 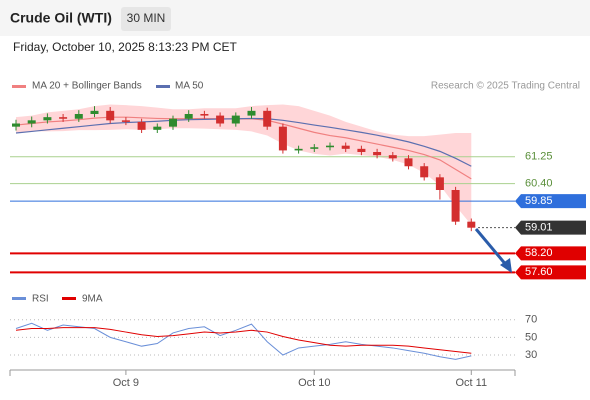 I want to click on legend-label: RSI, so click(x=40, y=299).